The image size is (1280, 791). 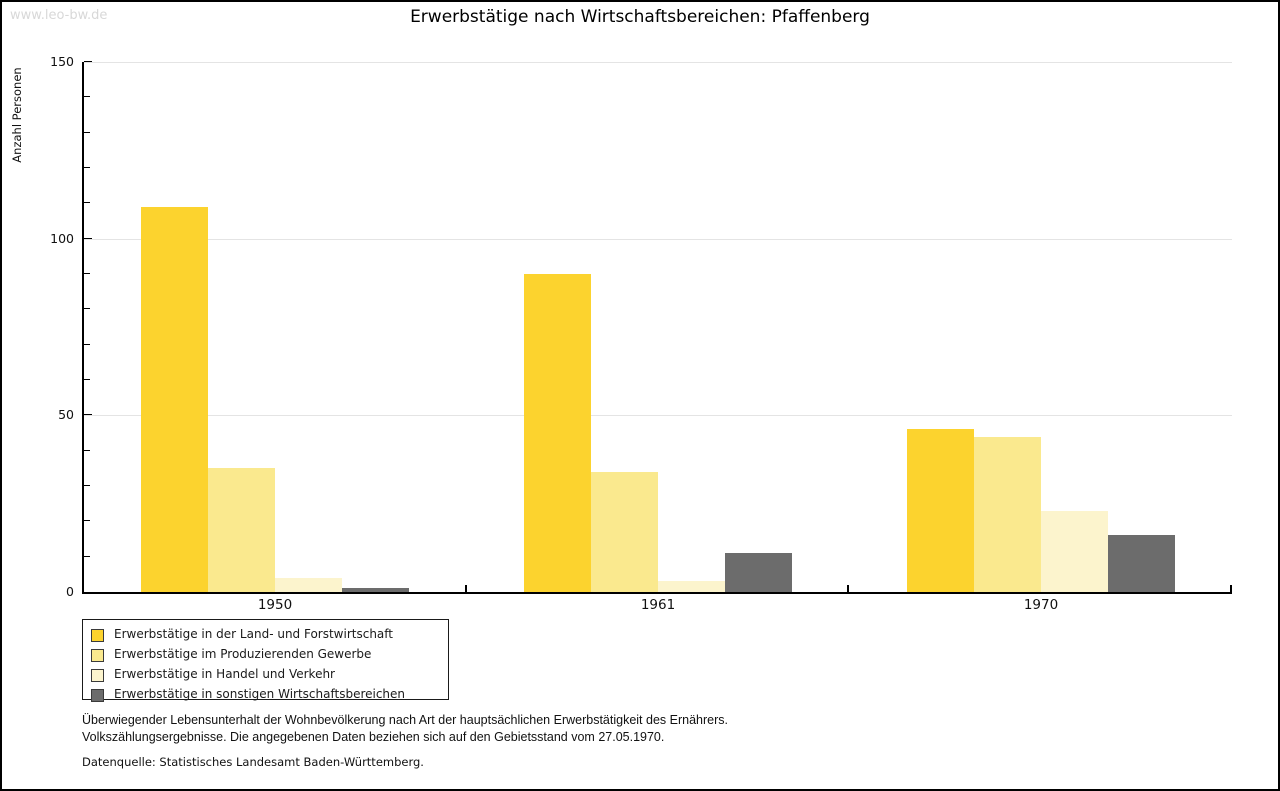 What do you see at coordinates (1041, 605) in the screenshot?
I see `x-tick-label: 1970` at bounding box center [1041, 605].